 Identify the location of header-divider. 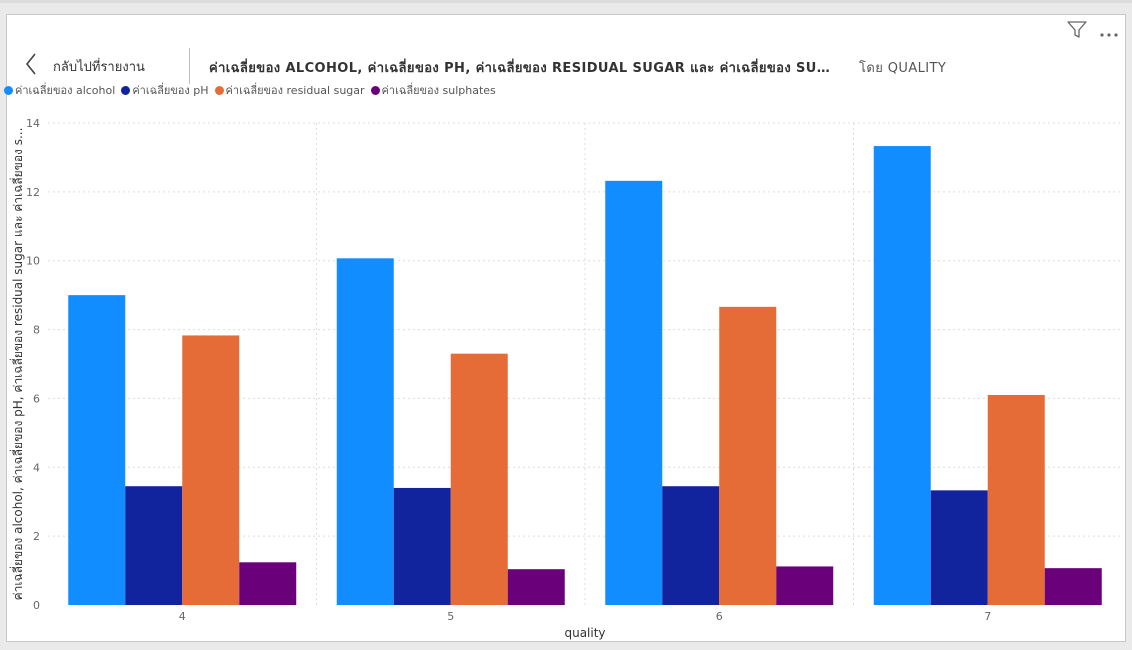
(189, 66).